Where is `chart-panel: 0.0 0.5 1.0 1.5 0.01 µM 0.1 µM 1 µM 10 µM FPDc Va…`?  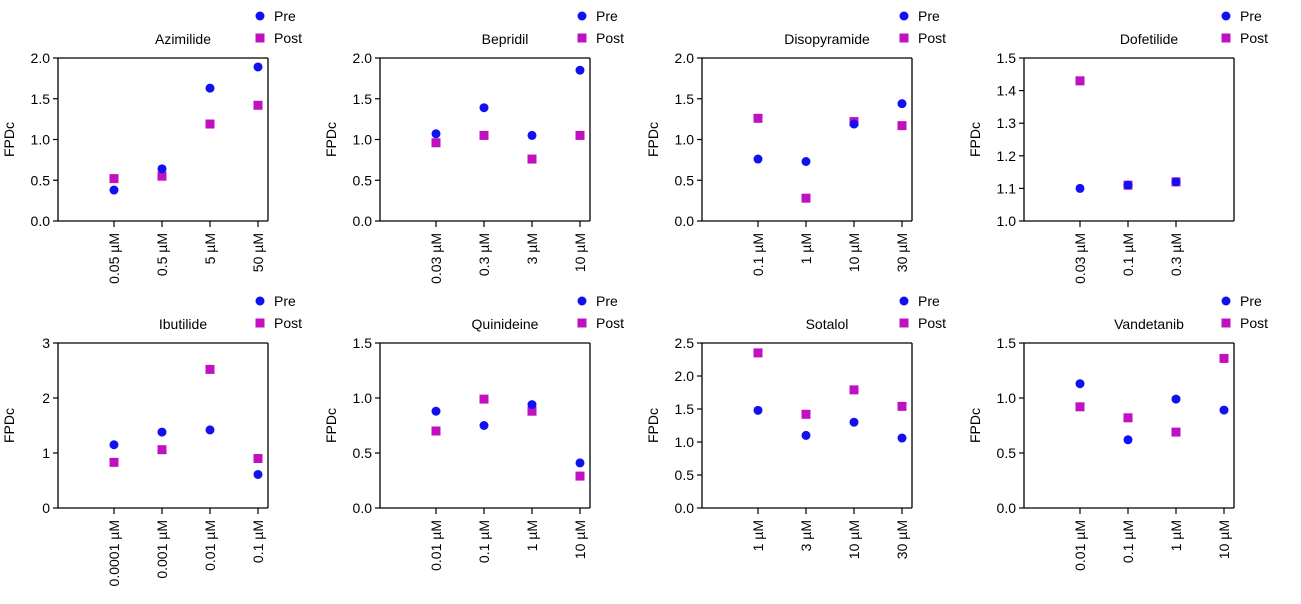
chart-panel: 0.0 0.5 1.0 1.5 0.01 µM 0.1 µM 1 µM 10 µM FPDc Va… is located at coordinates (1117, 432).